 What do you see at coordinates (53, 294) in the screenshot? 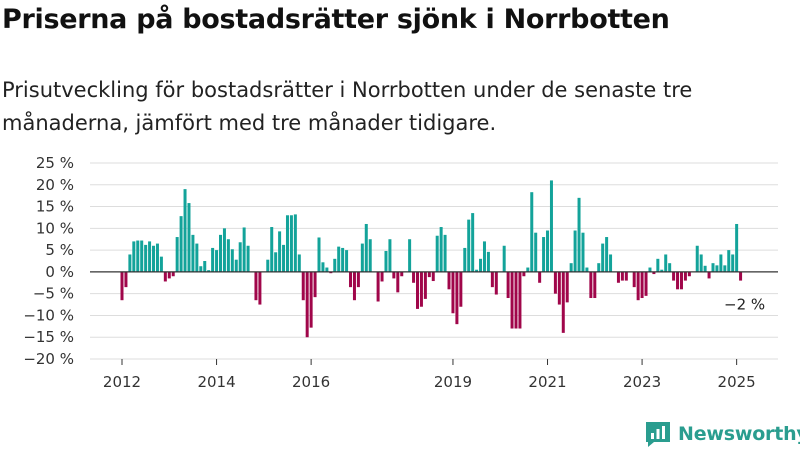
I see `y-tick-label: −5 %` at bounding box center [53, 294].